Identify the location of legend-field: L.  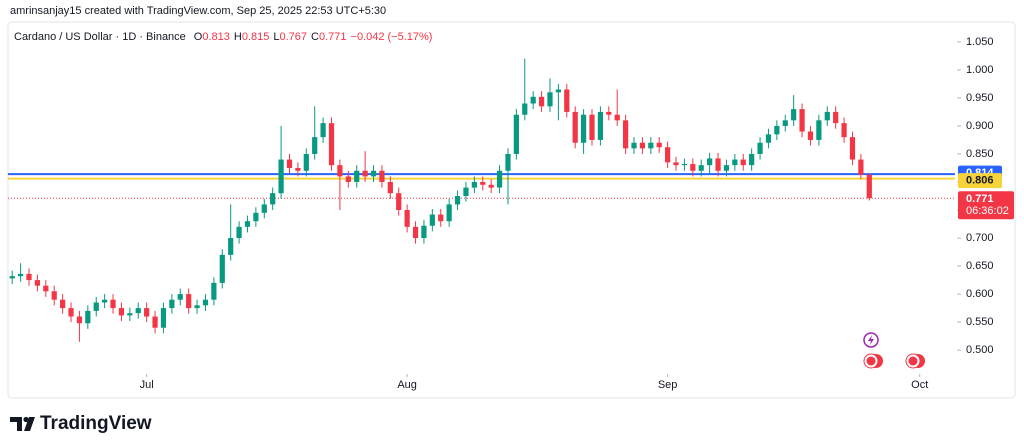
(276, 37).